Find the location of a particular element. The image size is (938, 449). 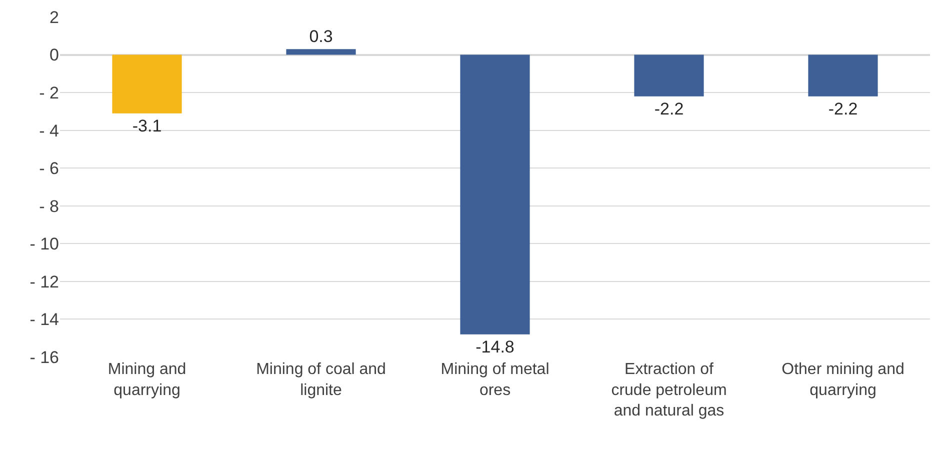

data-label: -3.1 is located at coordinates (147, 126).